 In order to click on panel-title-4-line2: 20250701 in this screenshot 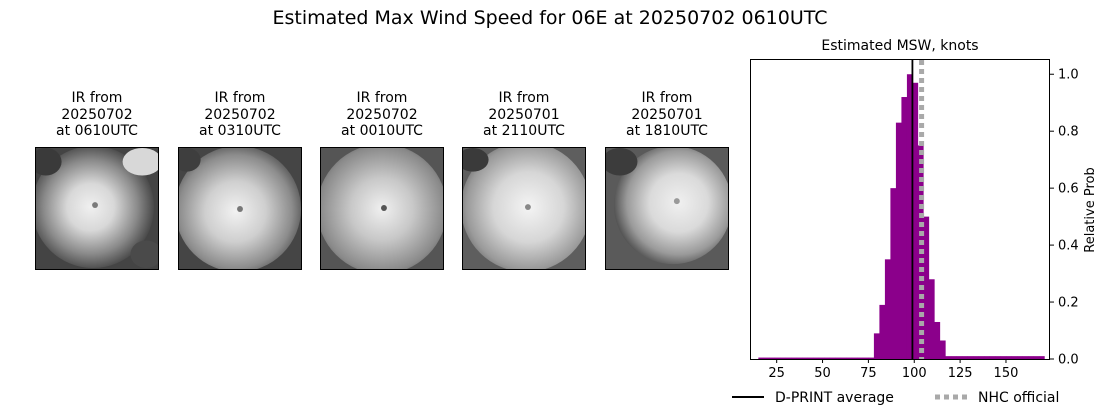, I will do `click(524, 114)`.